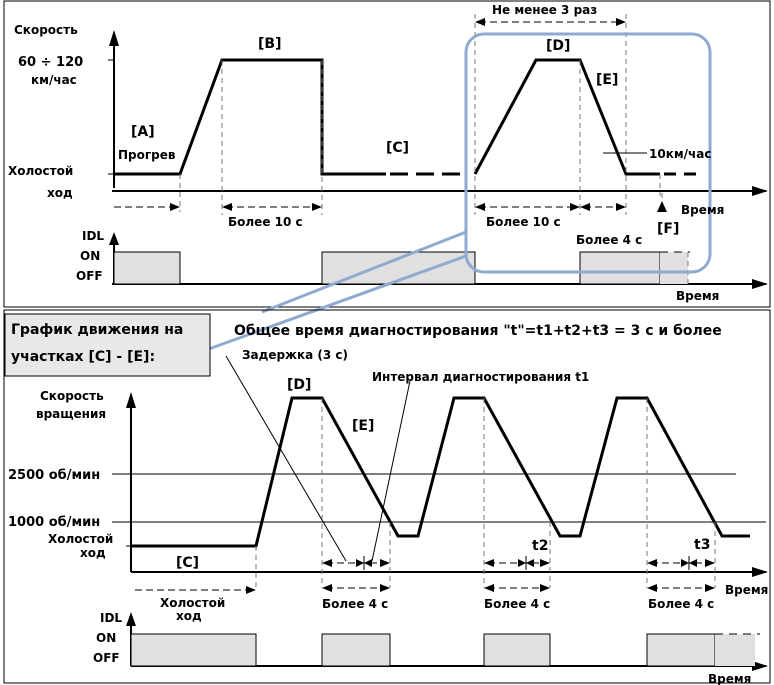 The image size is (774, 685). Describe the element at coordinates (299, 385) in the screenshot. I see `bottom-phase-d: [D]` at that location.